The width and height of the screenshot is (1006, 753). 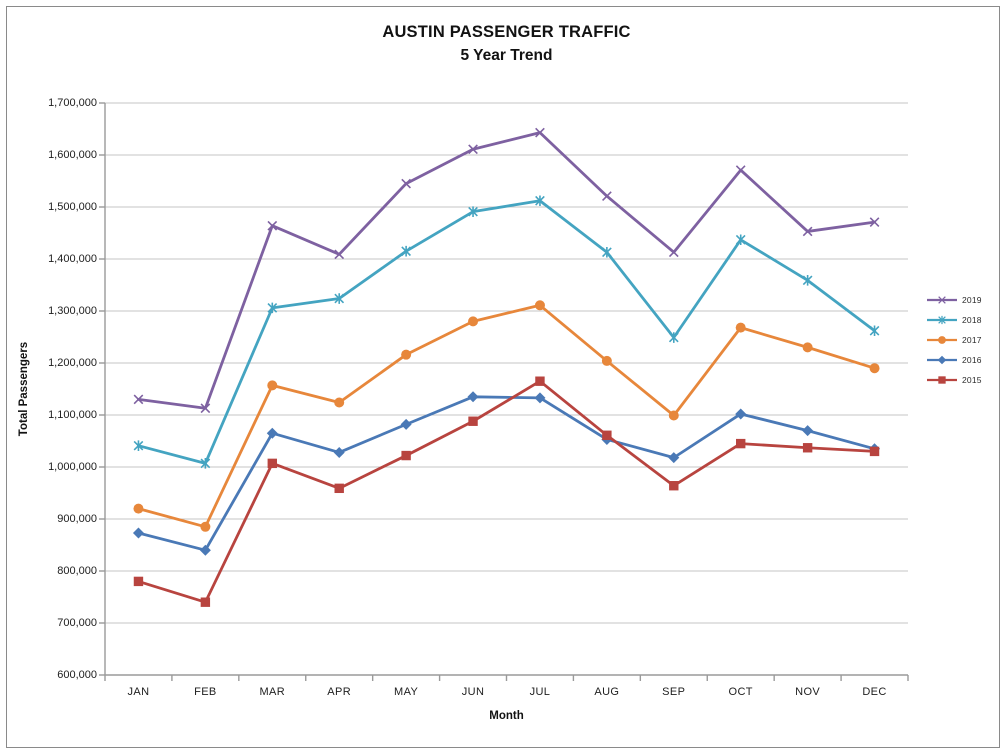 What do you see at coordinates (674, 692) in the screenshot?
I see `x-tick-label: SEP` at bounding box center [674, 692].